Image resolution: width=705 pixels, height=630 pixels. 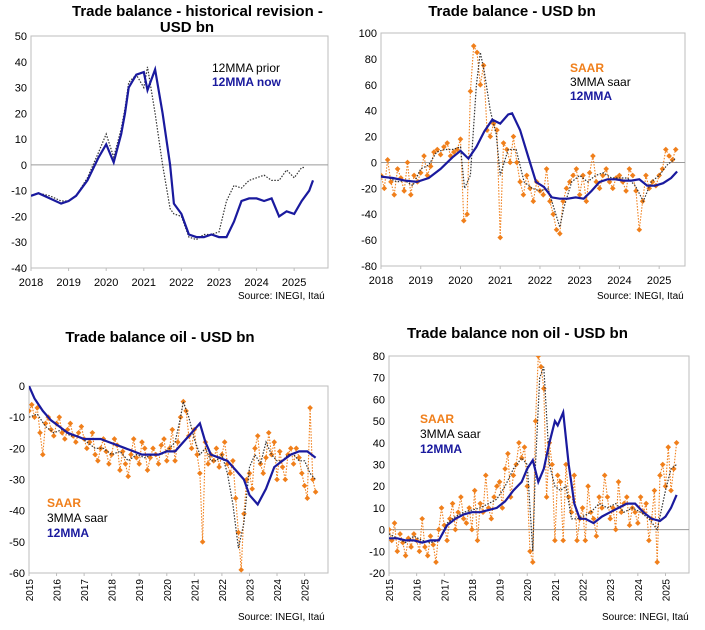 What do you see at coordinates (21, 114) in the screenshot?
I see `y-tick-label: 20` at bounding box center [21, 114].